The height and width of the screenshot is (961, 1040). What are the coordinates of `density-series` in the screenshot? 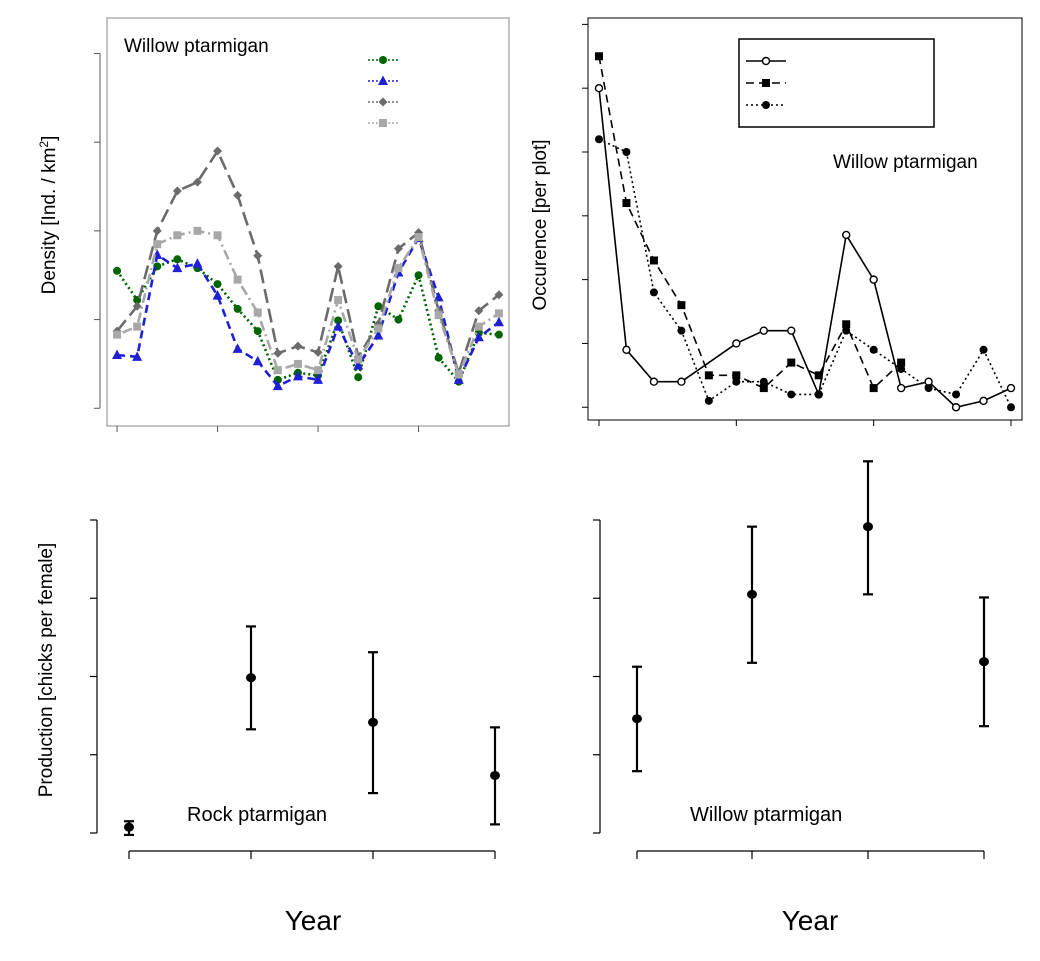 It's located at (308, 268).